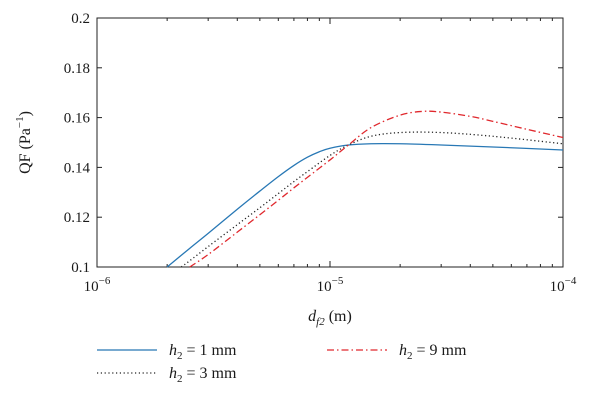 The height and width of the screenshot is (404, 600). I want to click on legend: h2 = 1 mm h2 = 3 mm h2 = 9 mm, so click(282, 363).